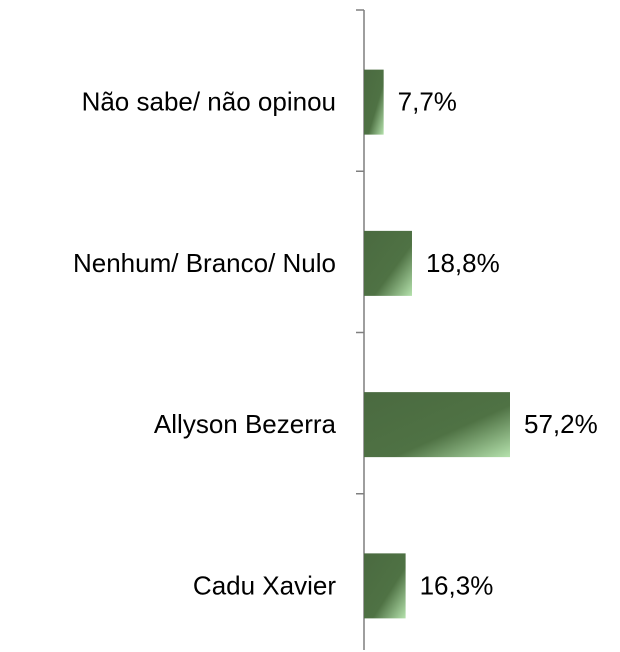 The image size is (620, 652). Describe the element at coordinates (264, 585) in the screenshot. I see `category-label: Cadu Xavier` at that location.